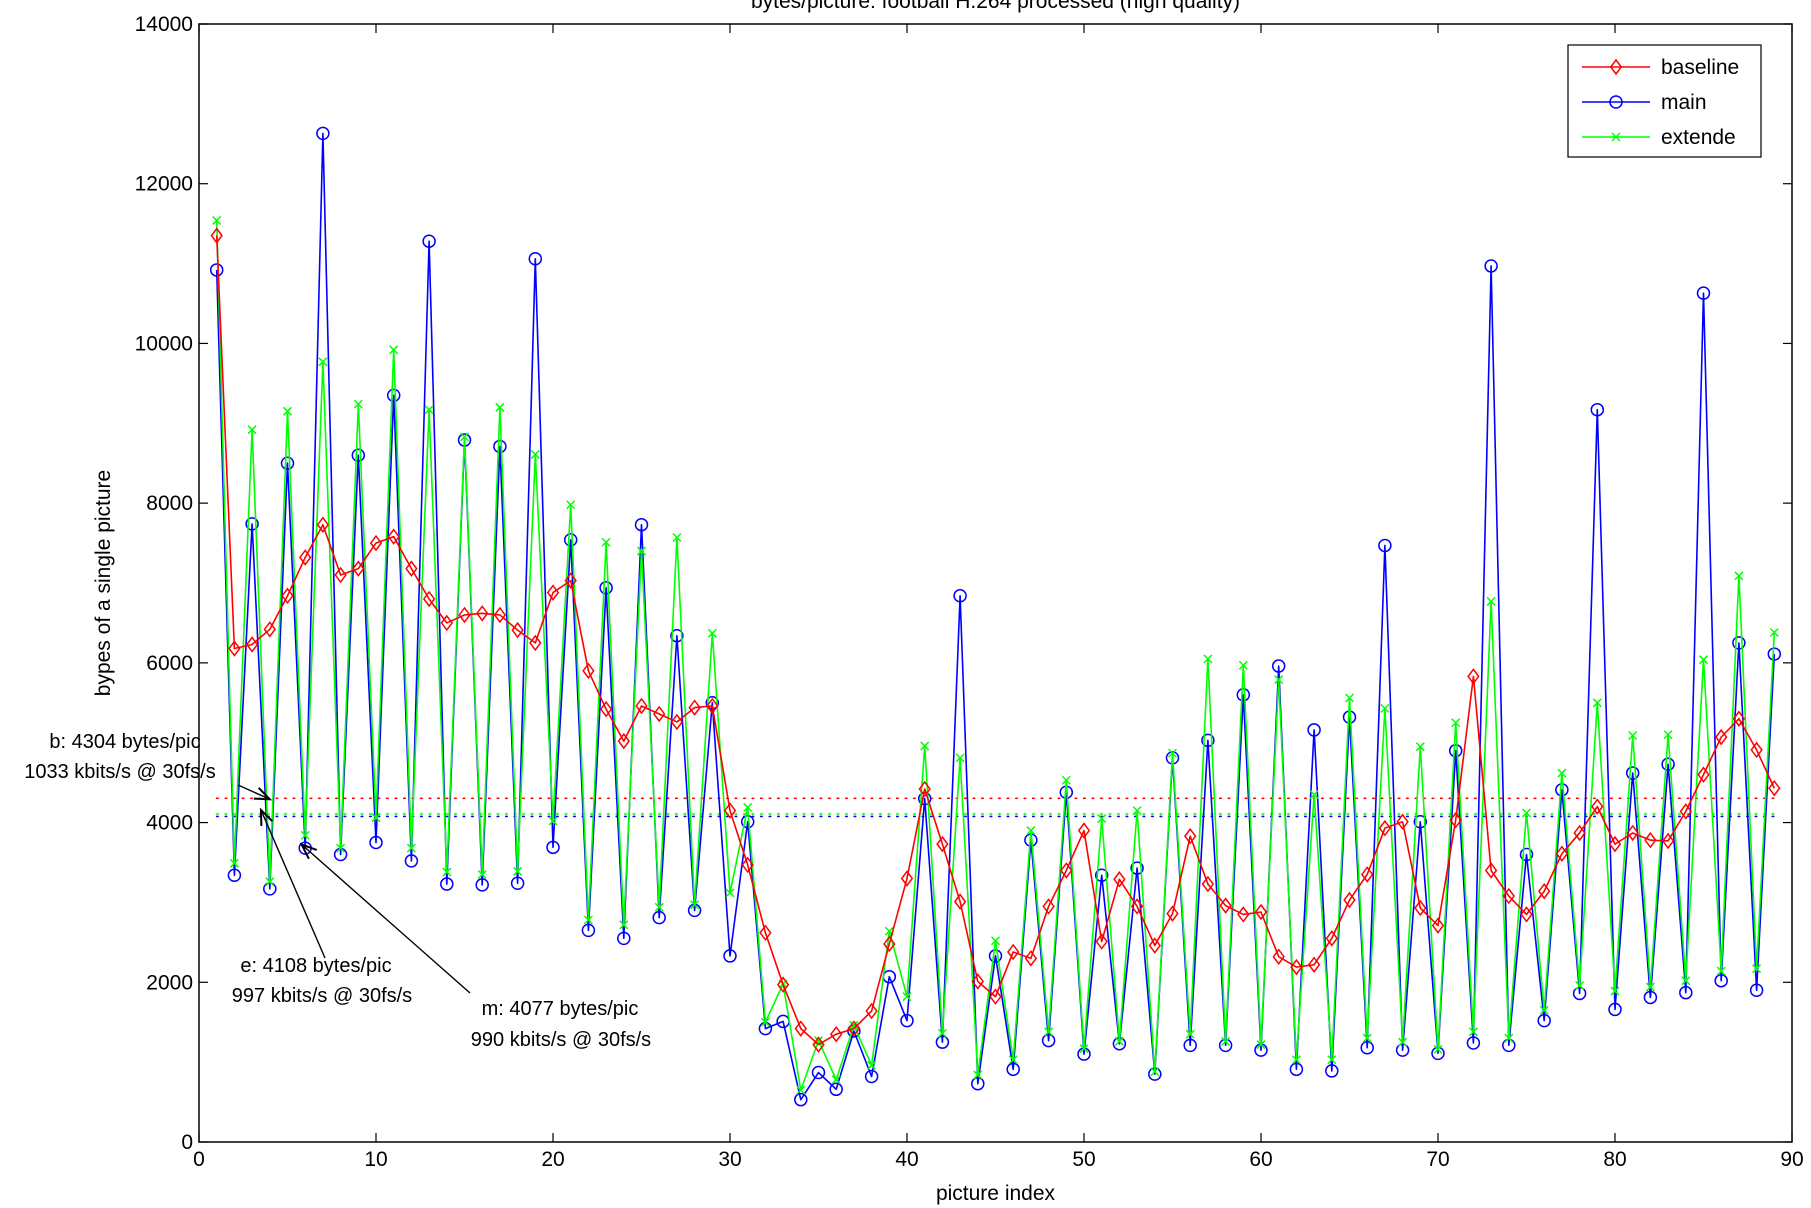 This screenshot has height=1208, width=1811. I want to click on legend-marker-extende, so click(1616, 137).